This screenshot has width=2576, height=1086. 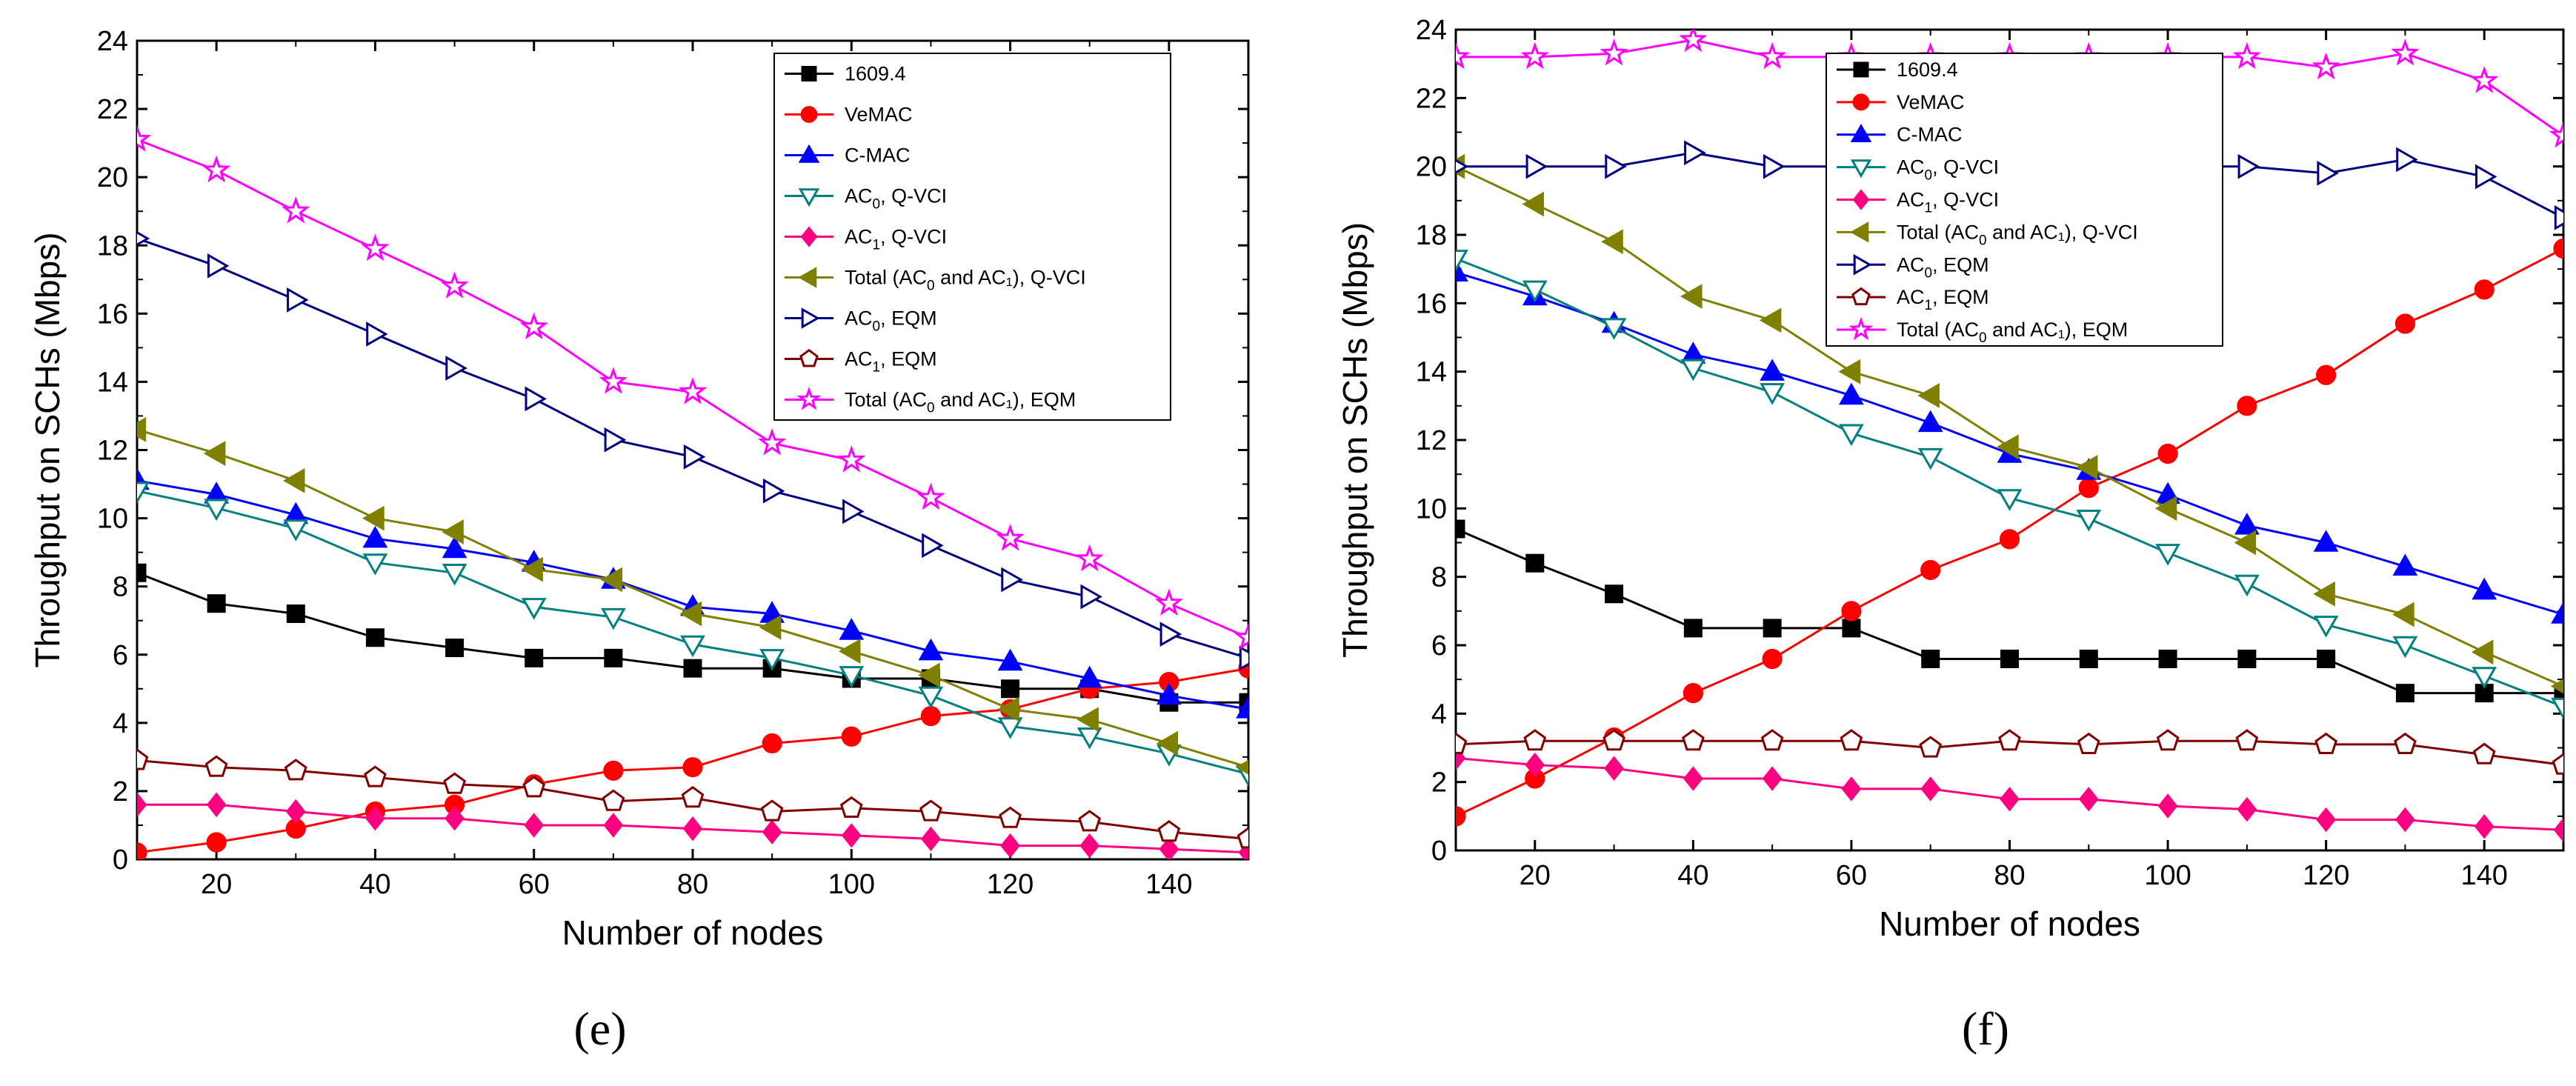 I want to click on x-tick-label: 60, so click(x=534, y=884).